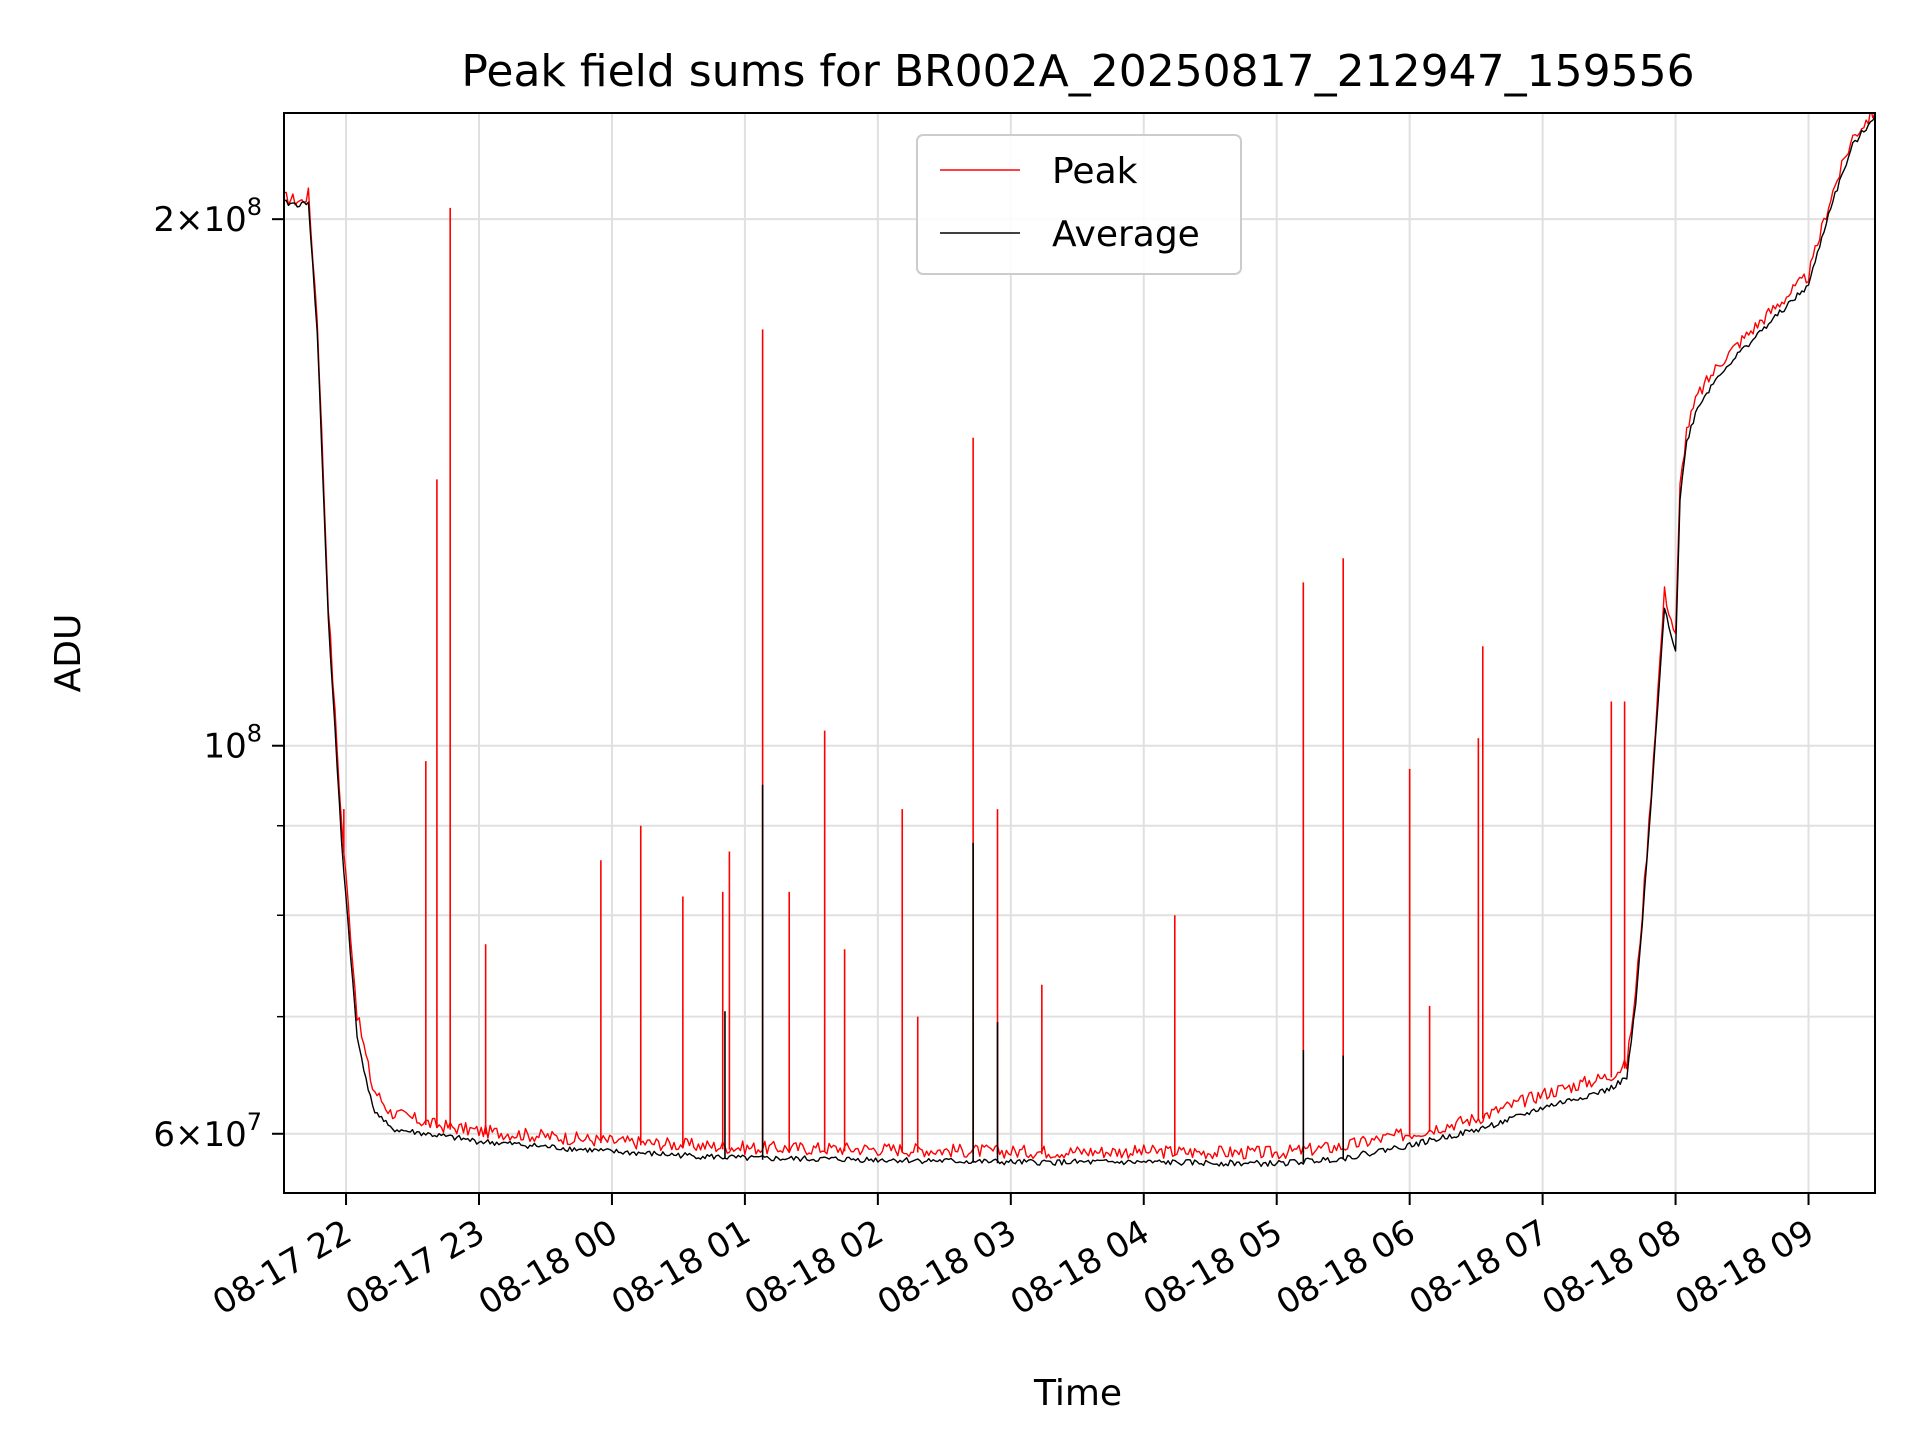 This screenshot has width=1920, height=1440. What do you see at coordinates (1079, 204) in the screenshot?
I see `legend: Peak Average` at bounding box center [1079, 204].